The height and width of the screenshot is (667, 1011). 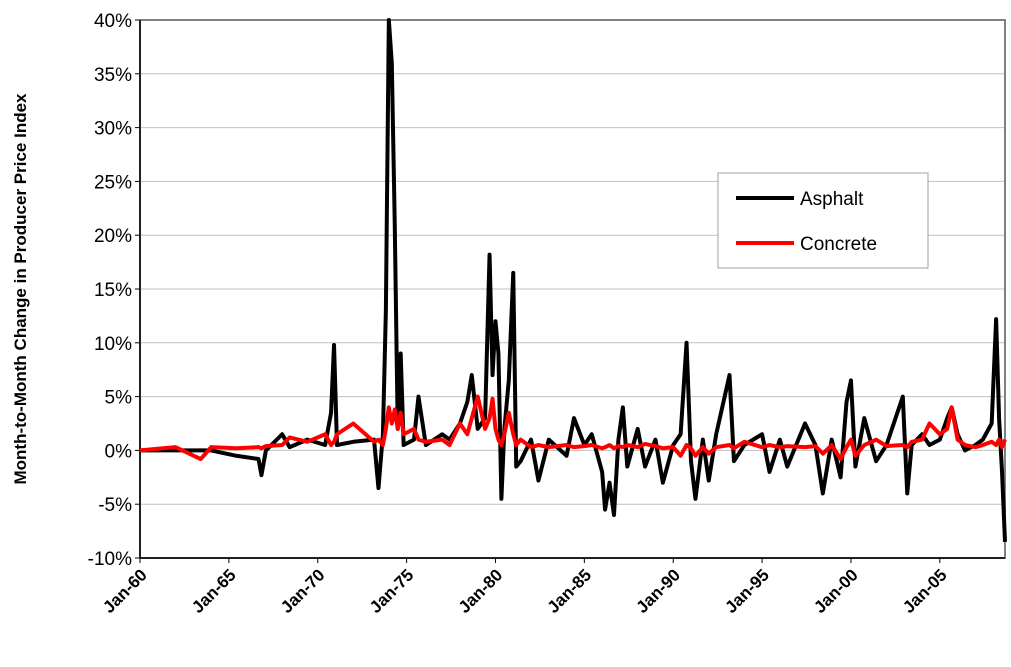 What do you see at coordinates (125, 591) in the screenshot?
I see `x-tick-label: Jan-60` at bounding box center [125, 591].